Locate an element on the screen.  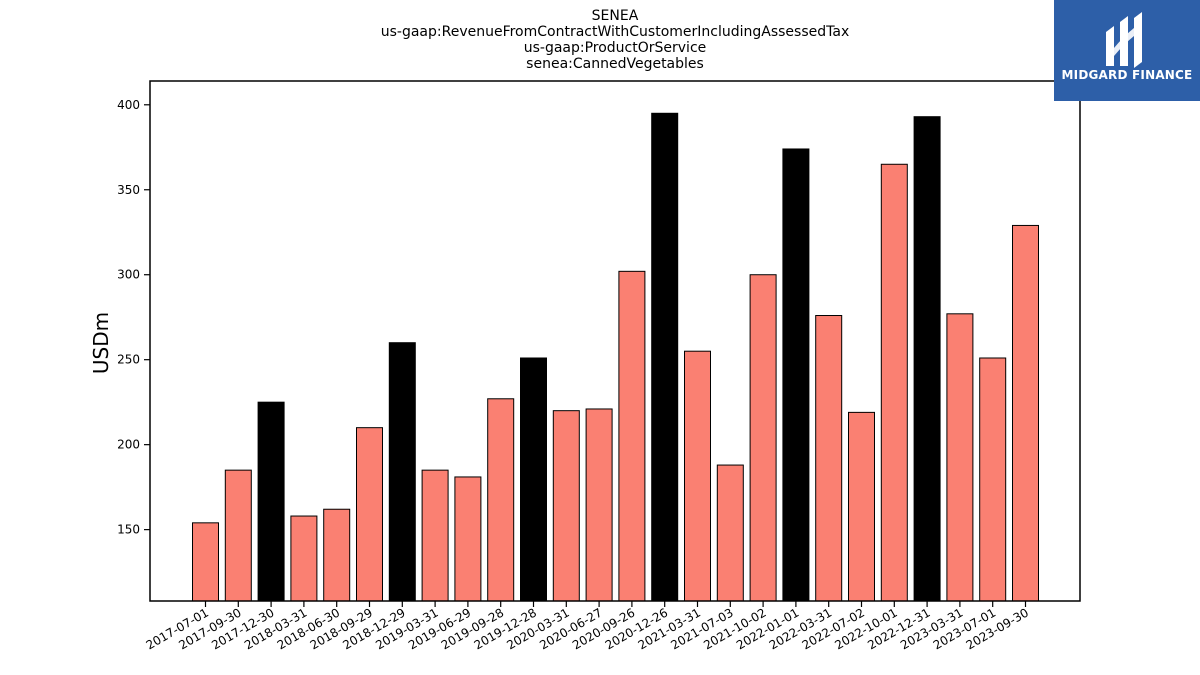
y-tick-label: 350 is located at coordinates (128, 190).